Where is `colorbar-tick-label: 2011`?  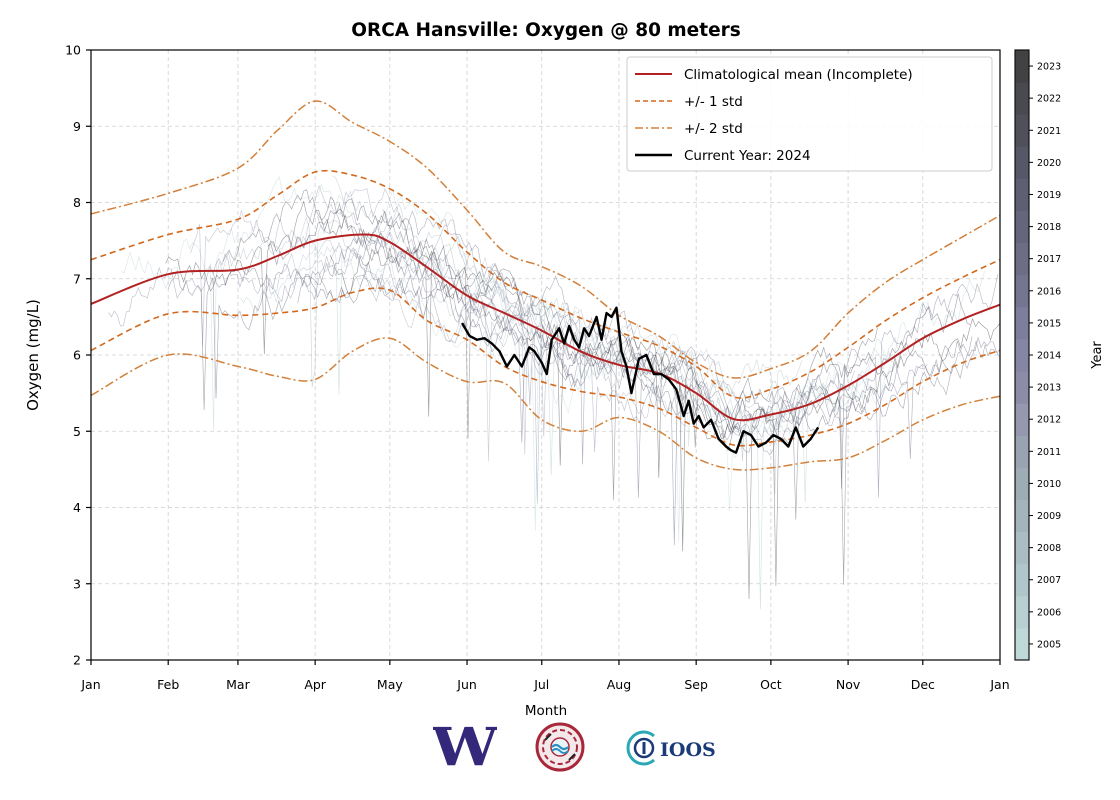
colorbar-tick-label: 2011 is located at coordinates (1049, 452).